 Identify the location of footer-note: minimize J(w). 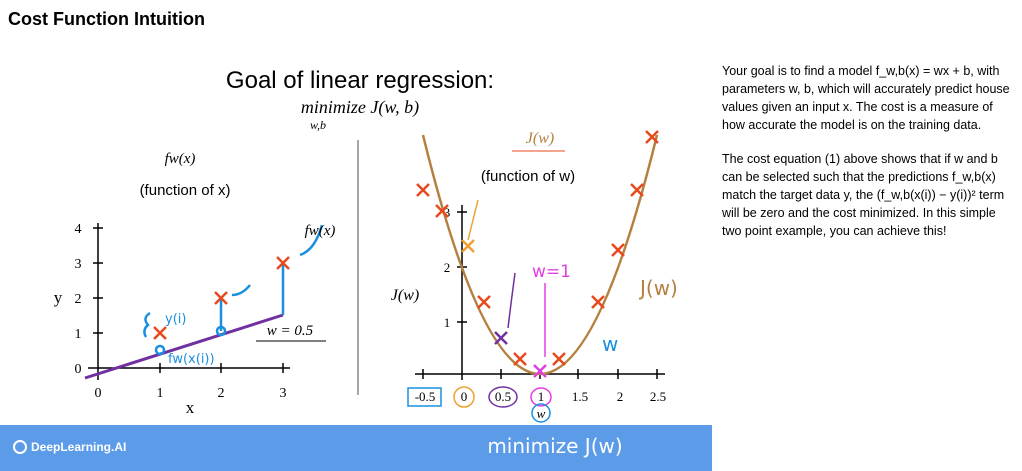
(554, 446).